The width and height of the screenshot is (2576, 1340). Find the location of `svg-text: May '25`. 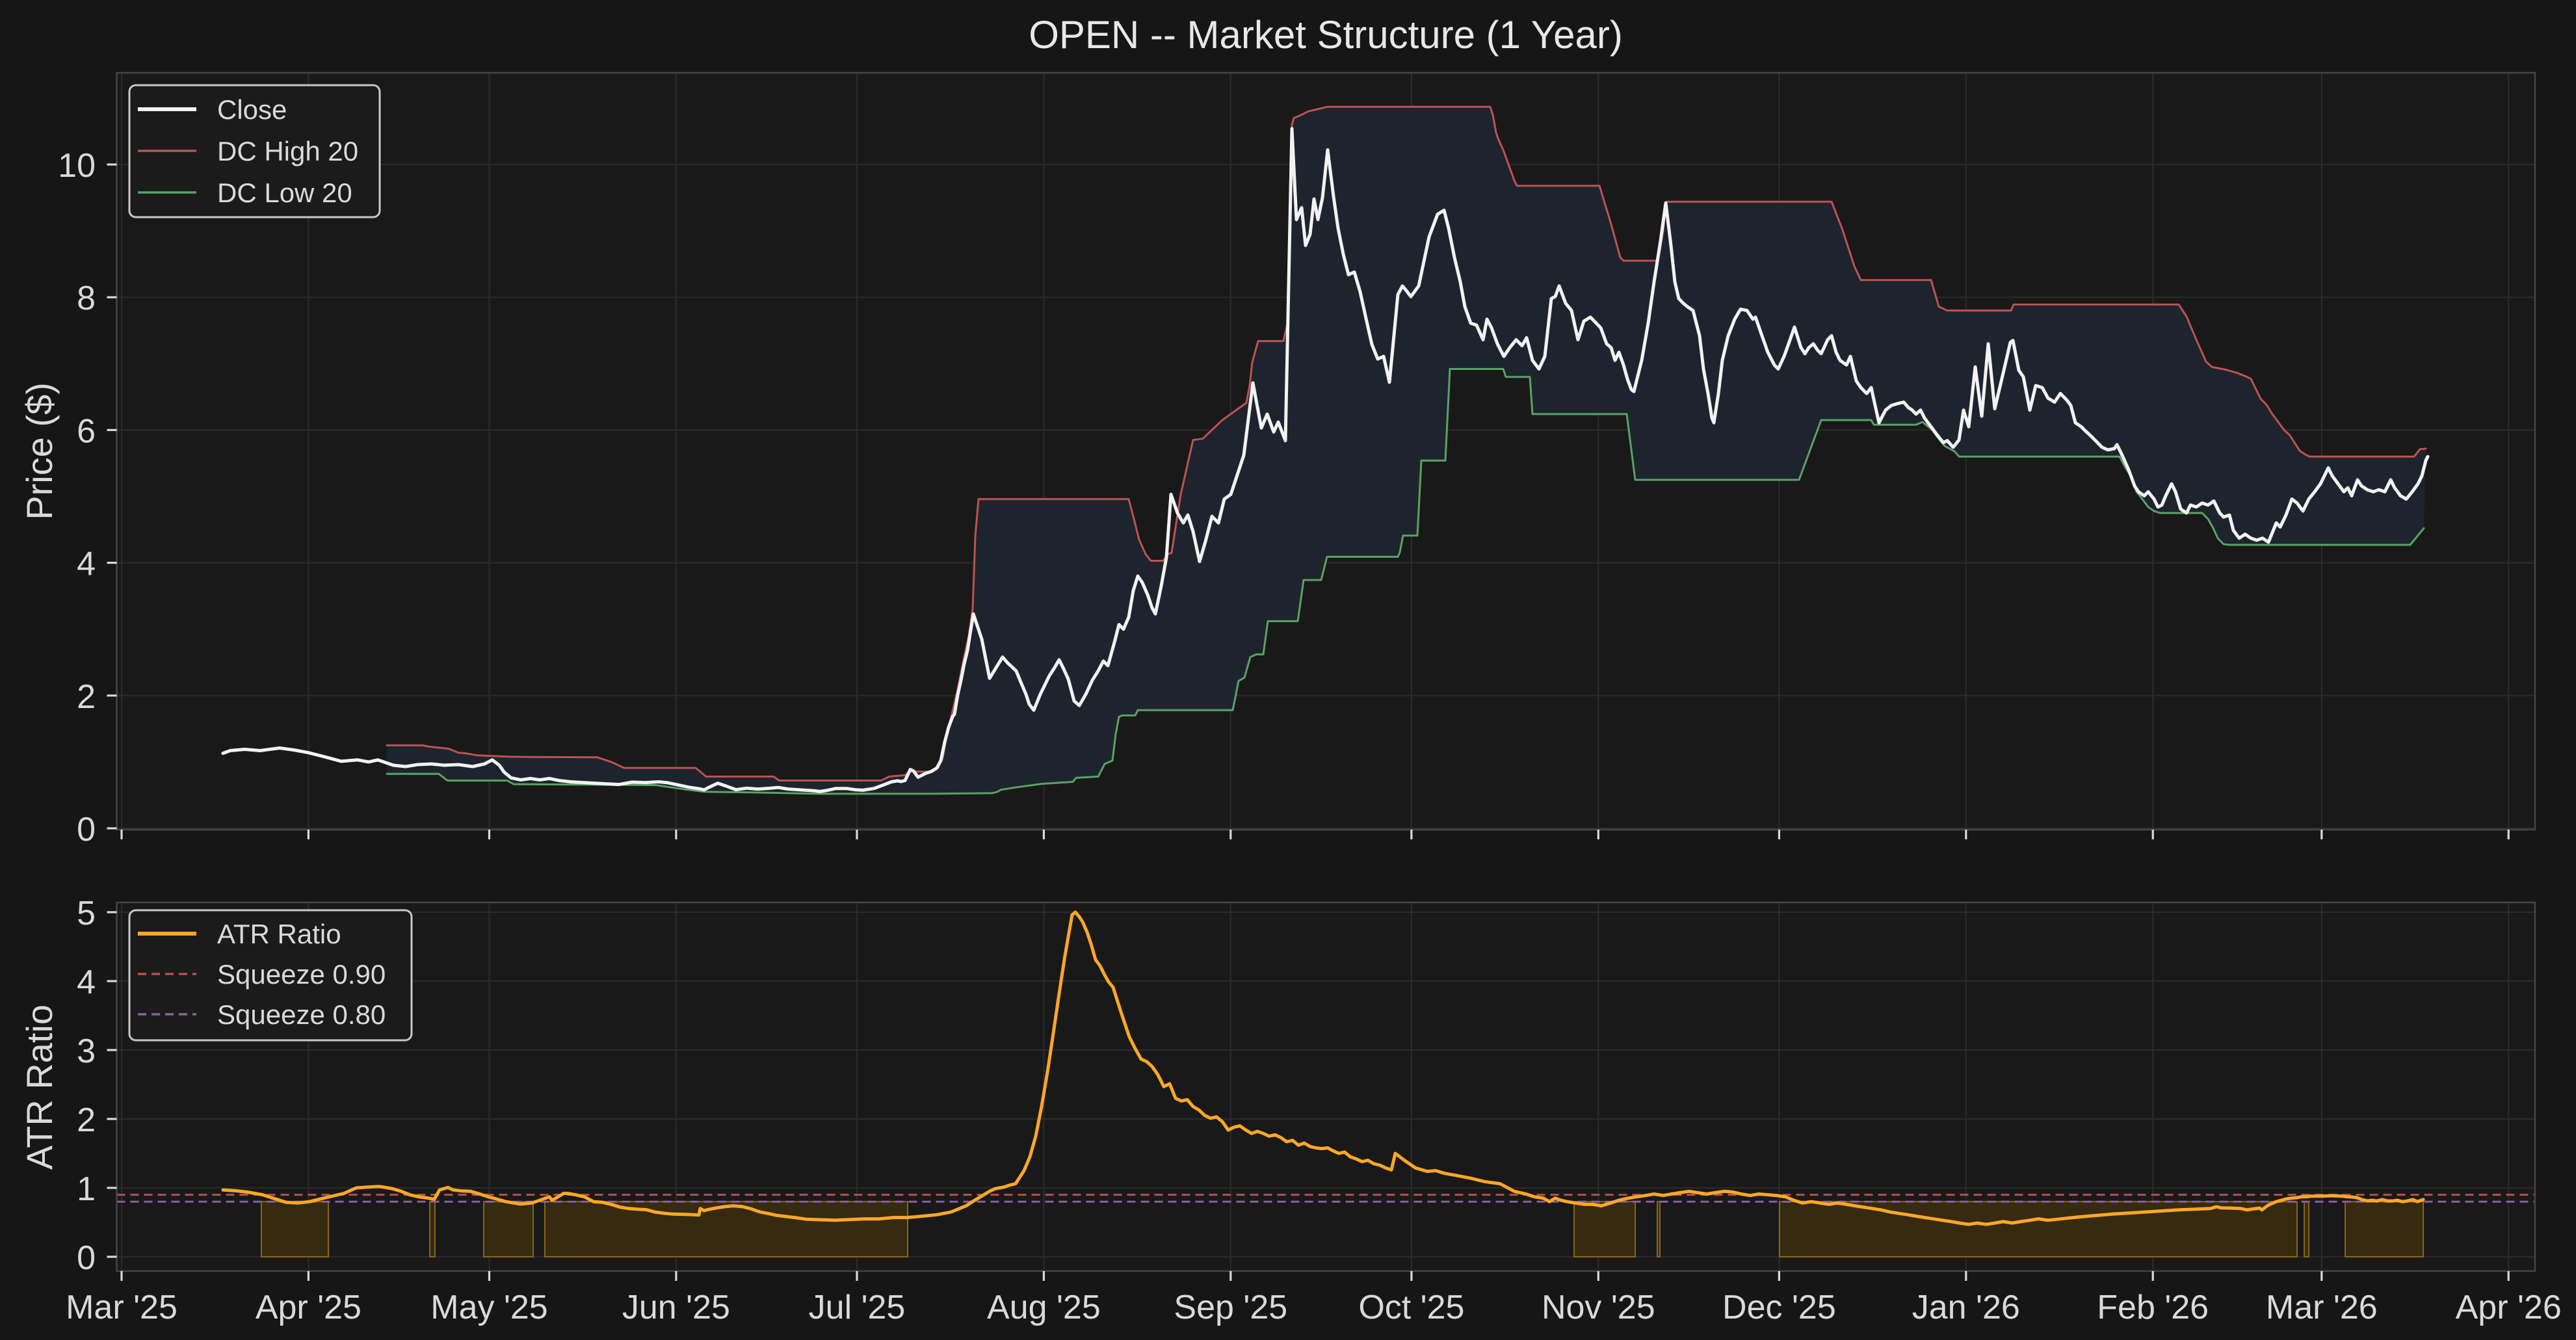

svg-text: May '25 is located at coordinates (488, 1307).